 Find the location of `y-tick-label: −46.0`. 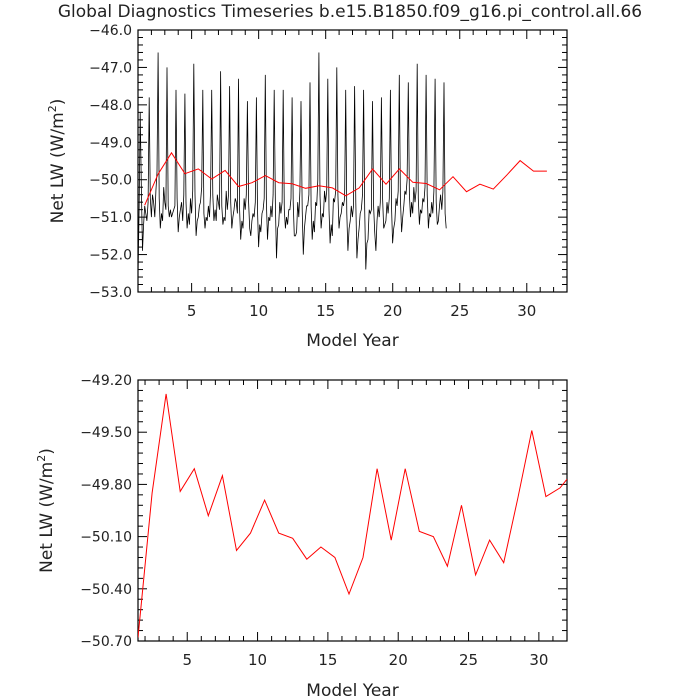

y-tick-label: −46.0 is located at coordinates (110, 31).